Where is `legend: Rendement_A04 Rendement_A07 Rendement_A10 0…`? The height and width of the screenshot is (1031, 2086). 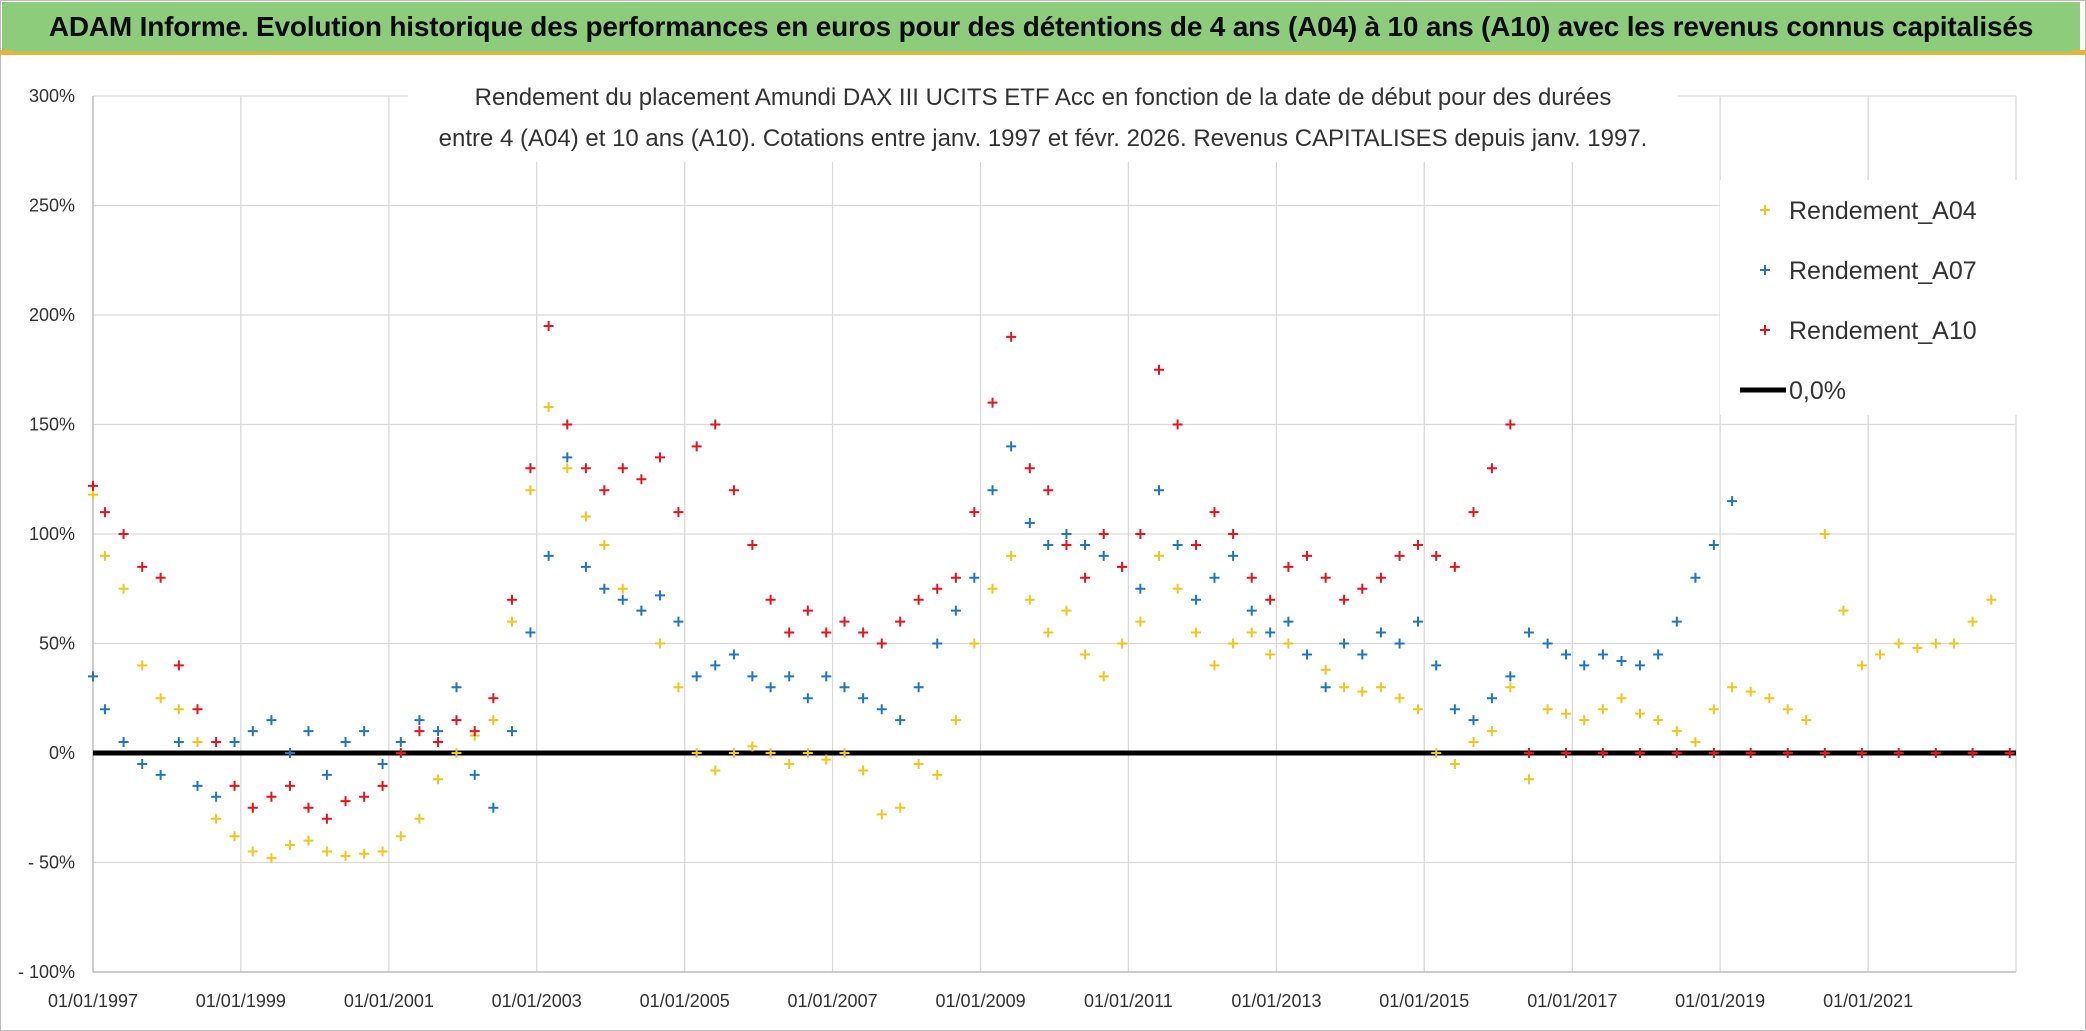
legend: Rendement_A04 Rendement_A07 Rendement_A10 0… is located at coordinates (1870, 297).